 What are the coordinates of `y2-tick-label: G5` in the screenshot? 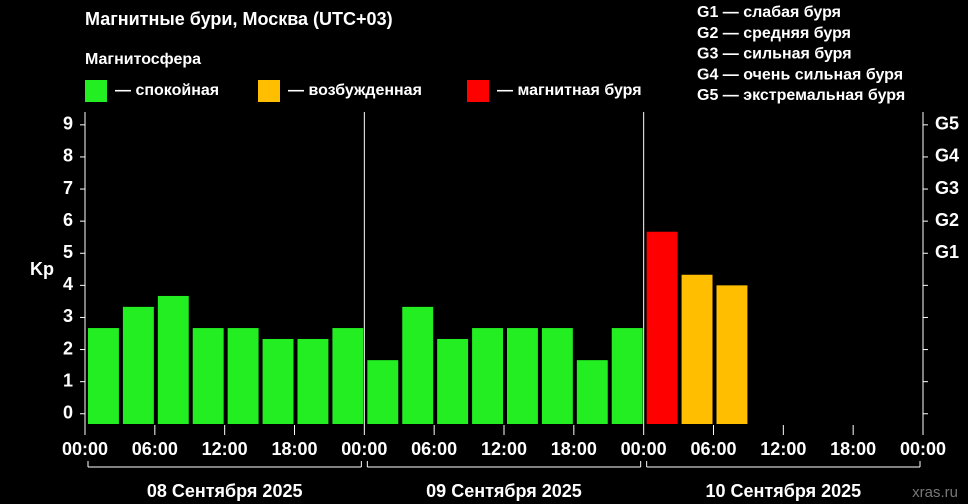 It's located at (947, 124).